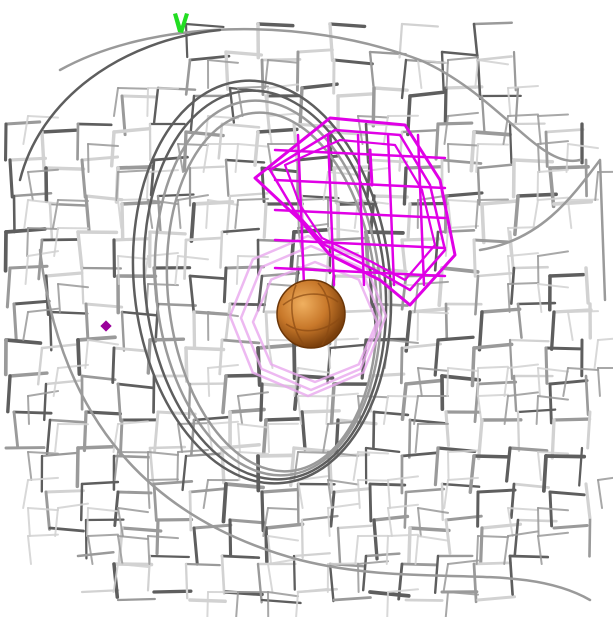  I want to click on faint-magenta-contours, so click(308, 316).